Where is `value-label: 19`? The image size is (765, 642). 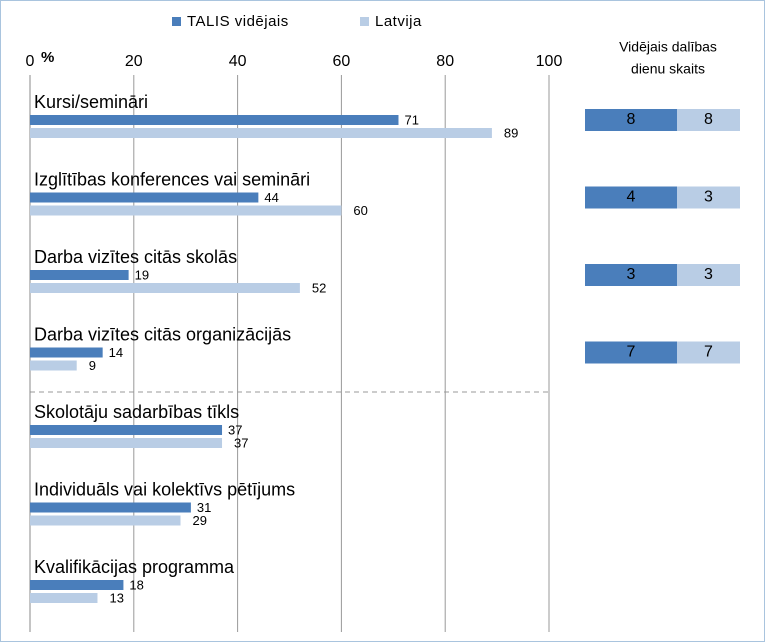 value-label: 19 is located at coordinates (142, 274).